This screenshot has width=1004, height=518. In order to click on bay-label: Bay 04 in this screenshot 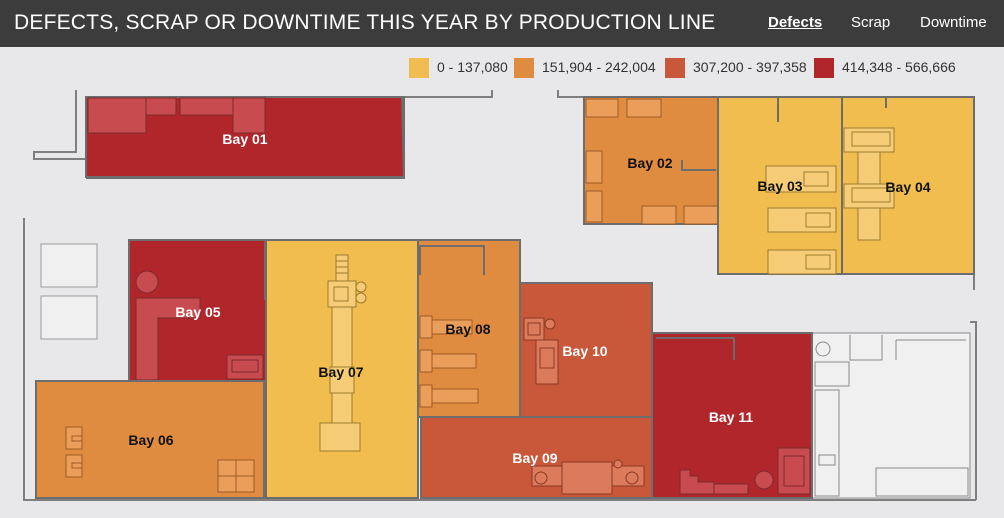, I will do `click(907, 187)`.